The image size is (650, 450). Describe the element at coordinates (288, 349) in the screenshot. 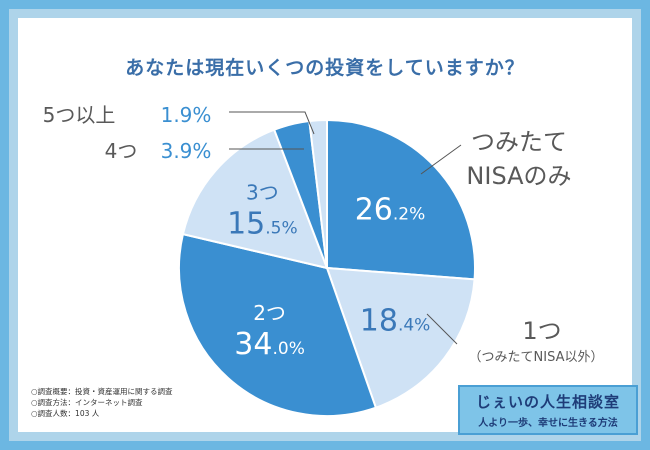

I see `inner-label-dec-2: .0%` at that location.